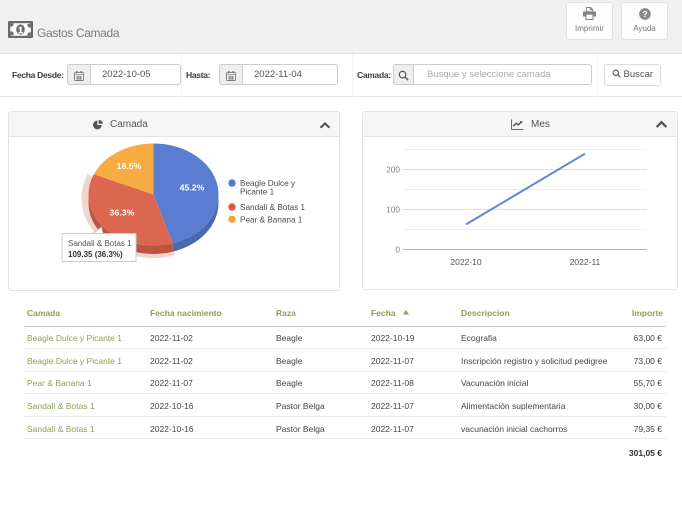  What do you see at coordinates (129, 166) in the screenshot?
I see `svg-text: 18.5%` at bounding box center [129, 166].